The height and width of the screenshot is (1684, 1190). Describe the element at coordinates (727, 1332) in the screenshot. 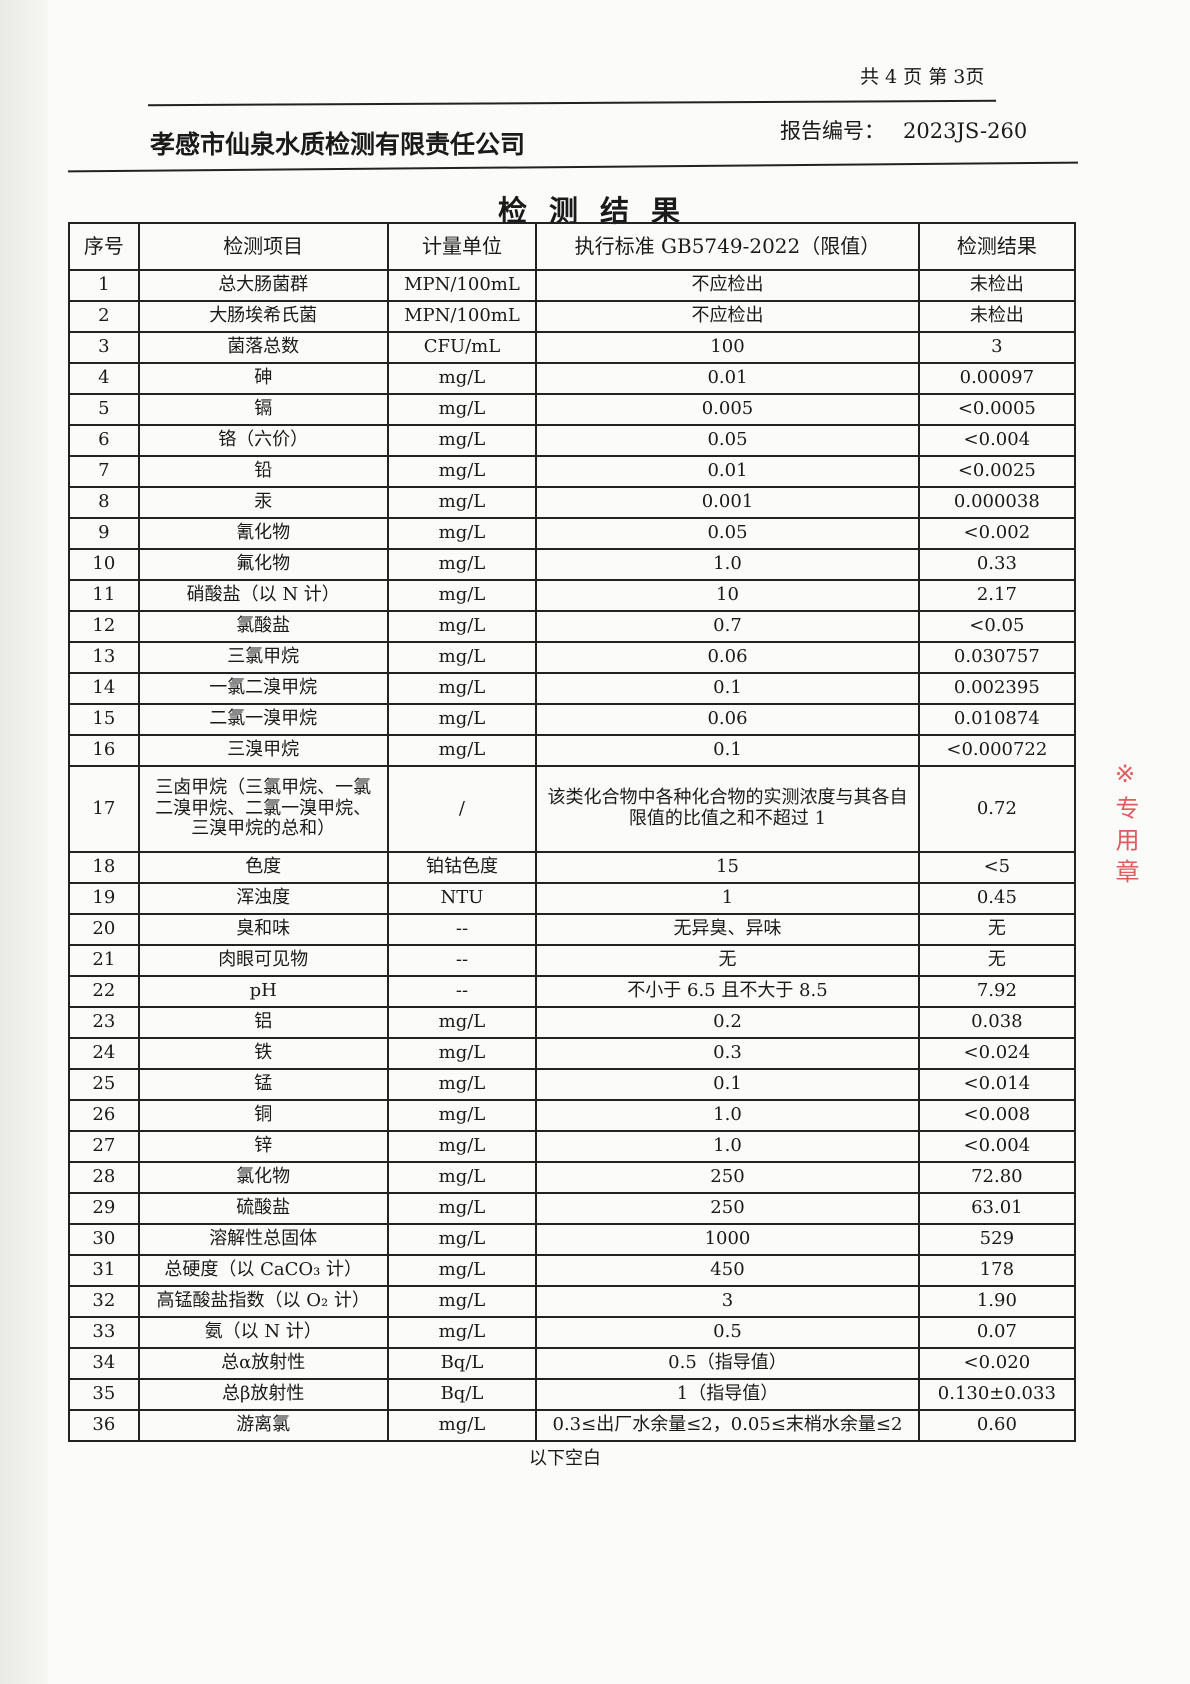

I see `table-cell: 0.5` at that location.